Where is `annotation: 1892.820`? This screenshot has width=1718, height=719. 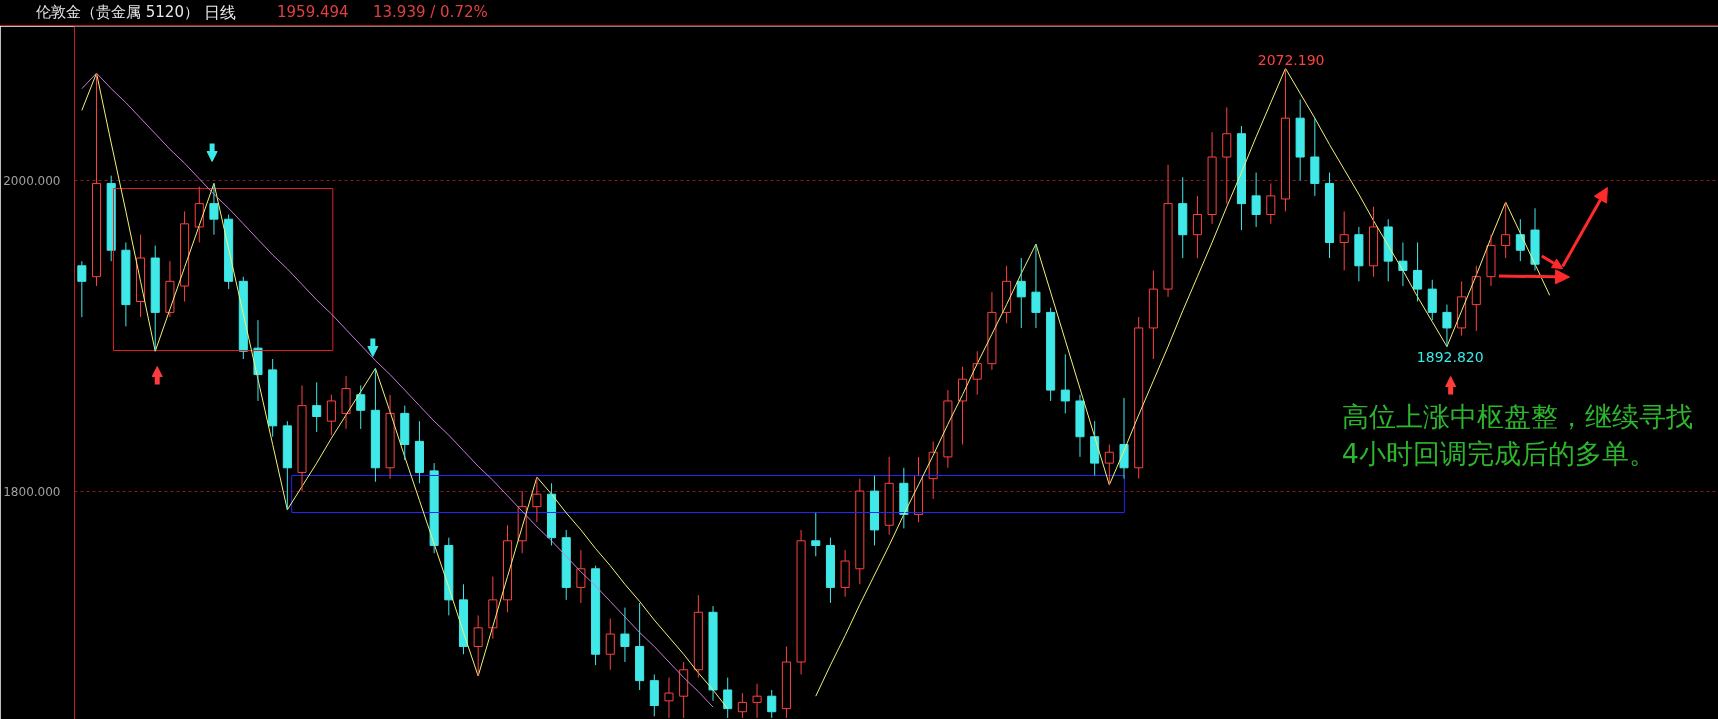 annotation: 1892.820 is located at coordinates (1450, 356).